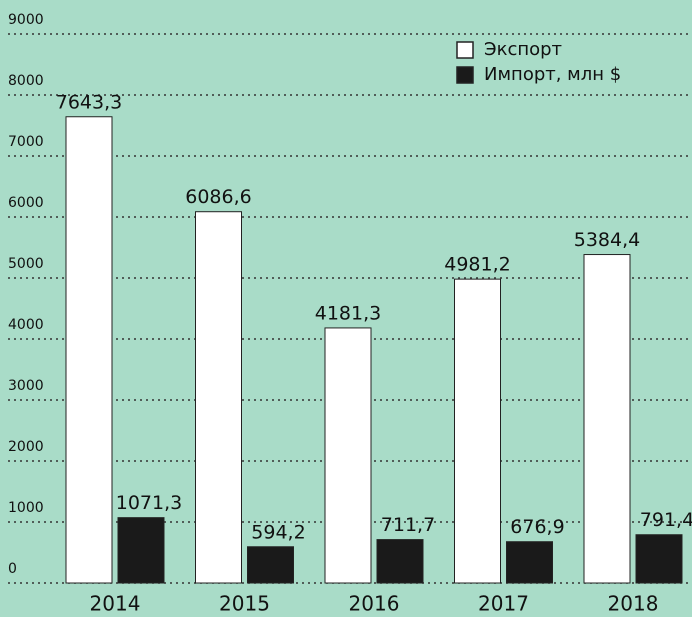 The width and height of the screenshot is (692, 617). What do you see at coordinates (633, 604) in the screenshot?
I see `x-tick-label: 2018` at bounding box center [633, 604].